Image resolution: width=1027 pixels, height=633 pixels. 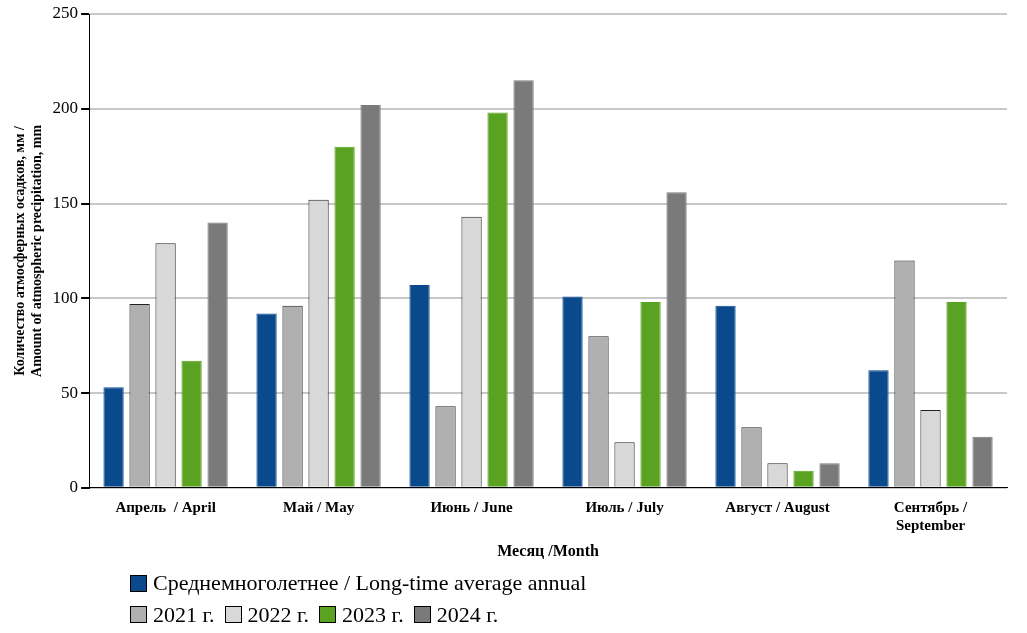 I want to click on y-tick-label: 200, so click(x=65, y=108).